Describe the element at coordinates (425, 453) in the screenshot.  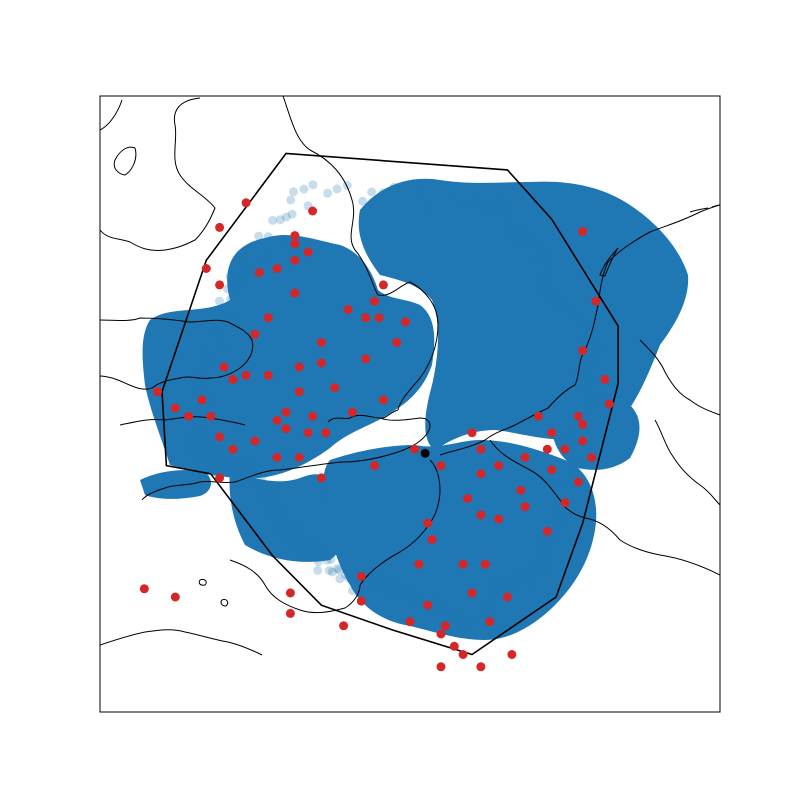
I see `center-point` at that location.